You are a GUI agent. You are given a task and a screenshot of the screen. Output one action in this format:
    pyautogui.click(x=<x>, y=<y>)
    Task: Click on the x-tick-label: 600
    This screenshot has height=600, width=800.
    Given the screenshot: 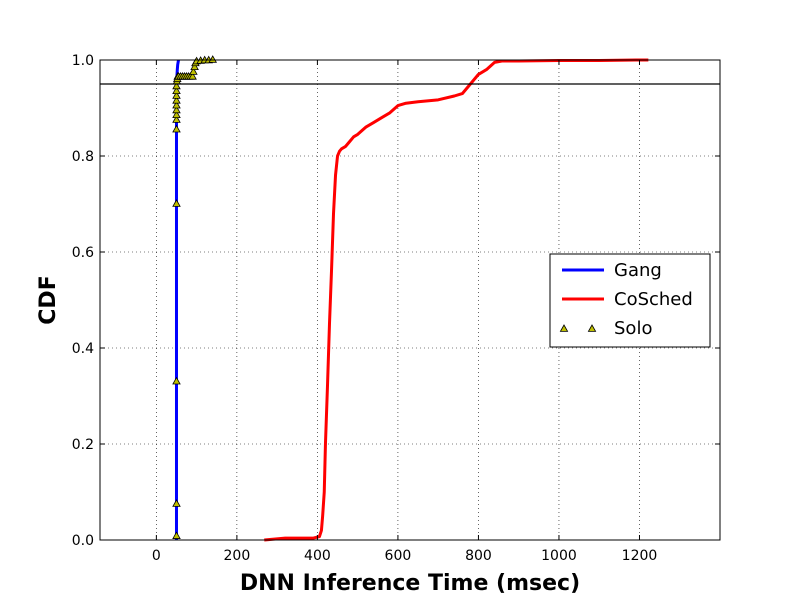 What is the action you would take?
    pyautogui.click(x=398, y=556)
    